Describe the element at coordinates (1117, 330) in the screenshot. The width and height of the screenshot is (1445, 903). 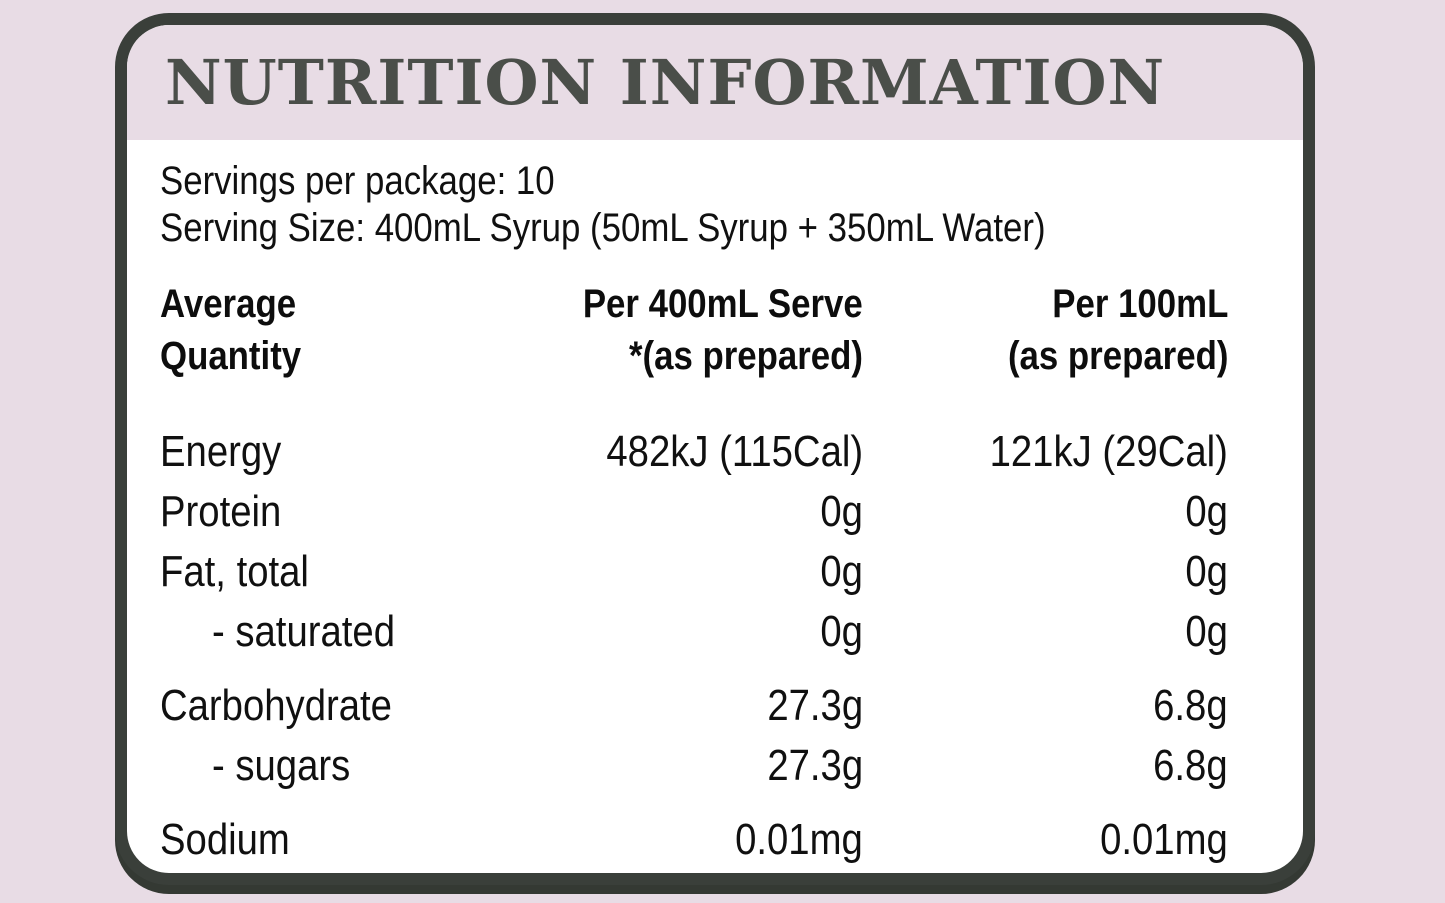
I see `column-header-per-100ml: Per 100mL (as prepared)` at that location.